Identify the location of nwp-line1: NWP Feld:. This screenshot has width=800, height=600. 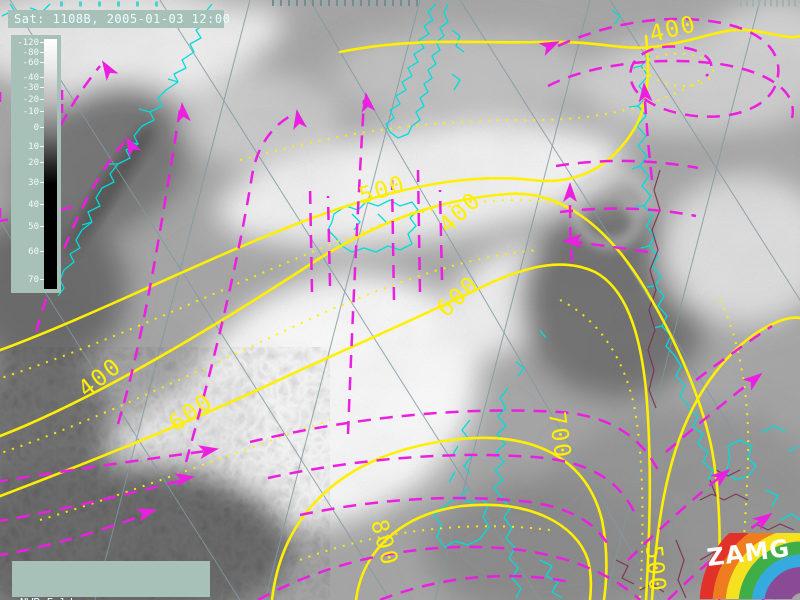
(115, 597).